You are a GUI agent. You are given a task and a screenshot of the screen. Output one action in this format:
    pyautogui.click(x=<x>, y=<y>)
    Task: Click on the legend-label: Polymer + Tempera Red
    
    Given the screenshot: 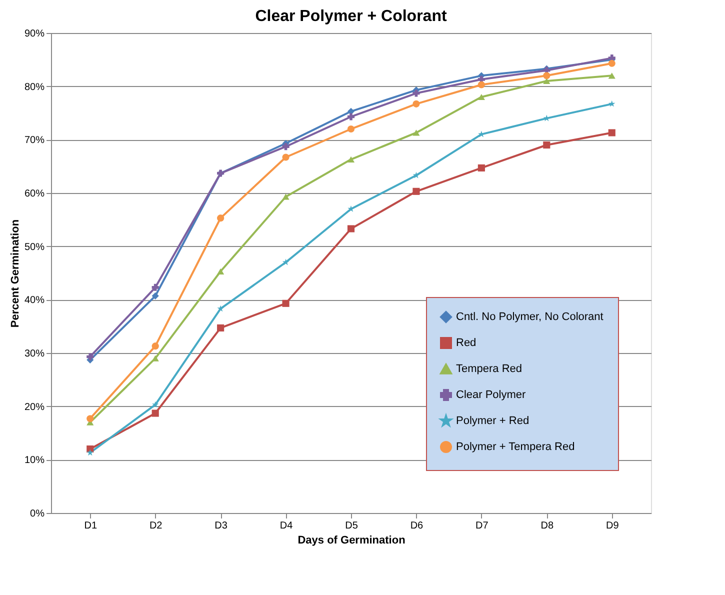 What is the action you would take?
    pyautogui.click(x=515, y=447)
    